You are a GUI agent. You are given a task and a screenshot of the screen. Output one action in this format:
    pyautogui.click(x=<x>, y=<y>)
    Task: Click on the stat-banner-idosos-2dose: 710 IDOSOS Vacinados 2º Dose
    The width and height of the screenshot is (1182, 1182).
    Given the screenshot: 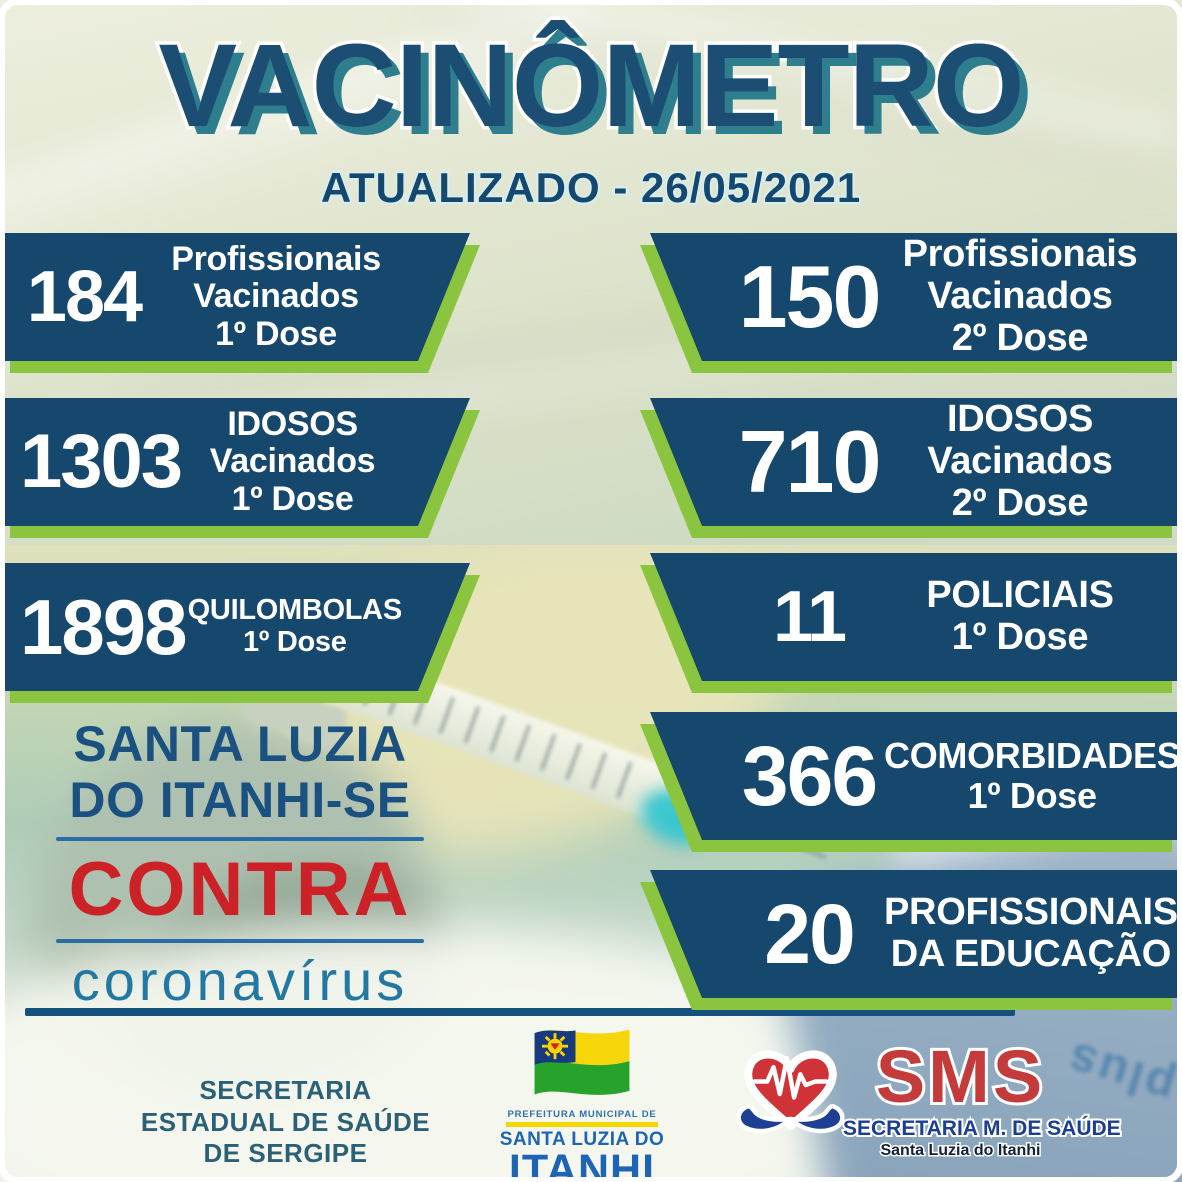 What is the action you would take?
    pyautogui.click(x=911, y=468)
    